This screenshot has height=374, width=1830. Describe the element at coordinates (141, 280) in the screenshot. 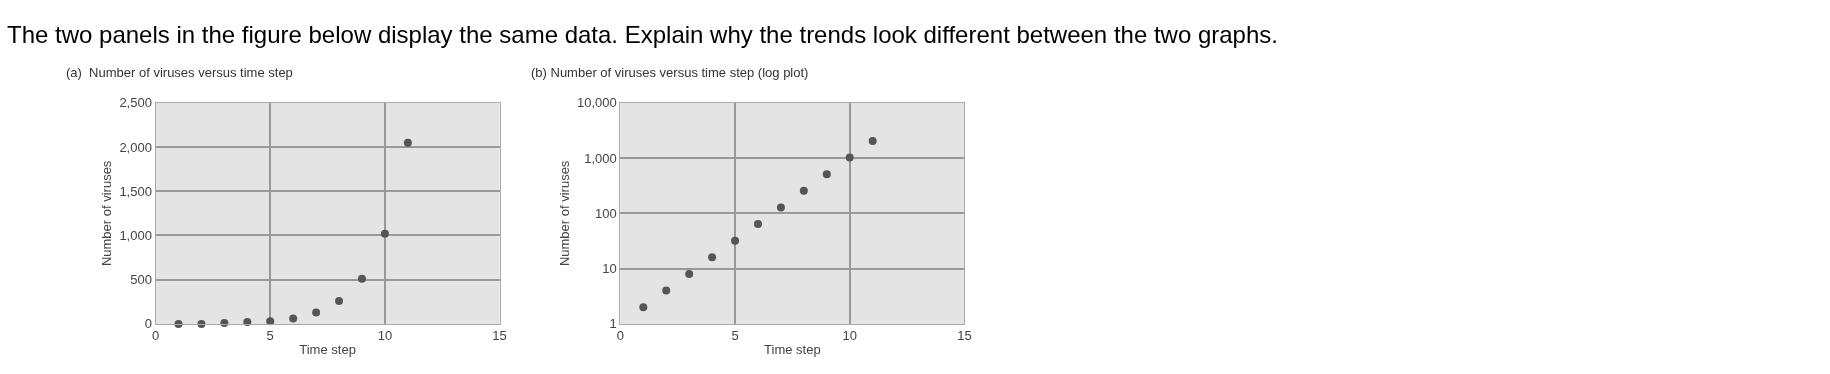

I see `y-tick-label: 500` at that location.